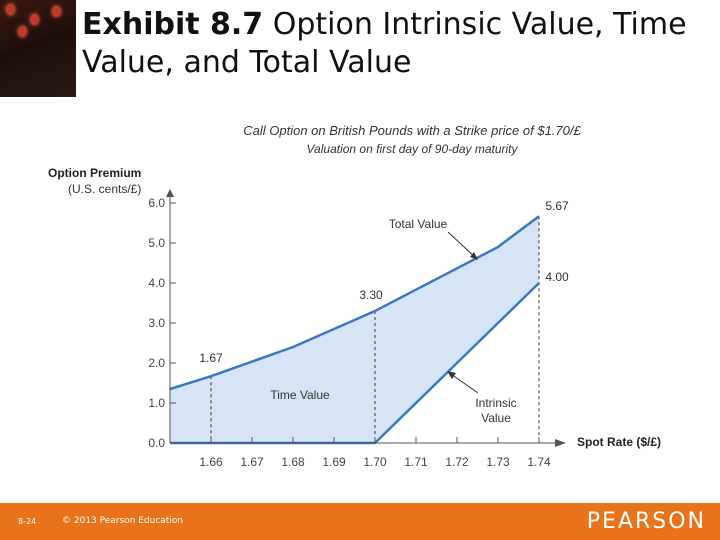  What do you see at coordinates (498, 462) in the screenshot?
I see `x-tick-label: 1.73` at bounding box center [498, 462].